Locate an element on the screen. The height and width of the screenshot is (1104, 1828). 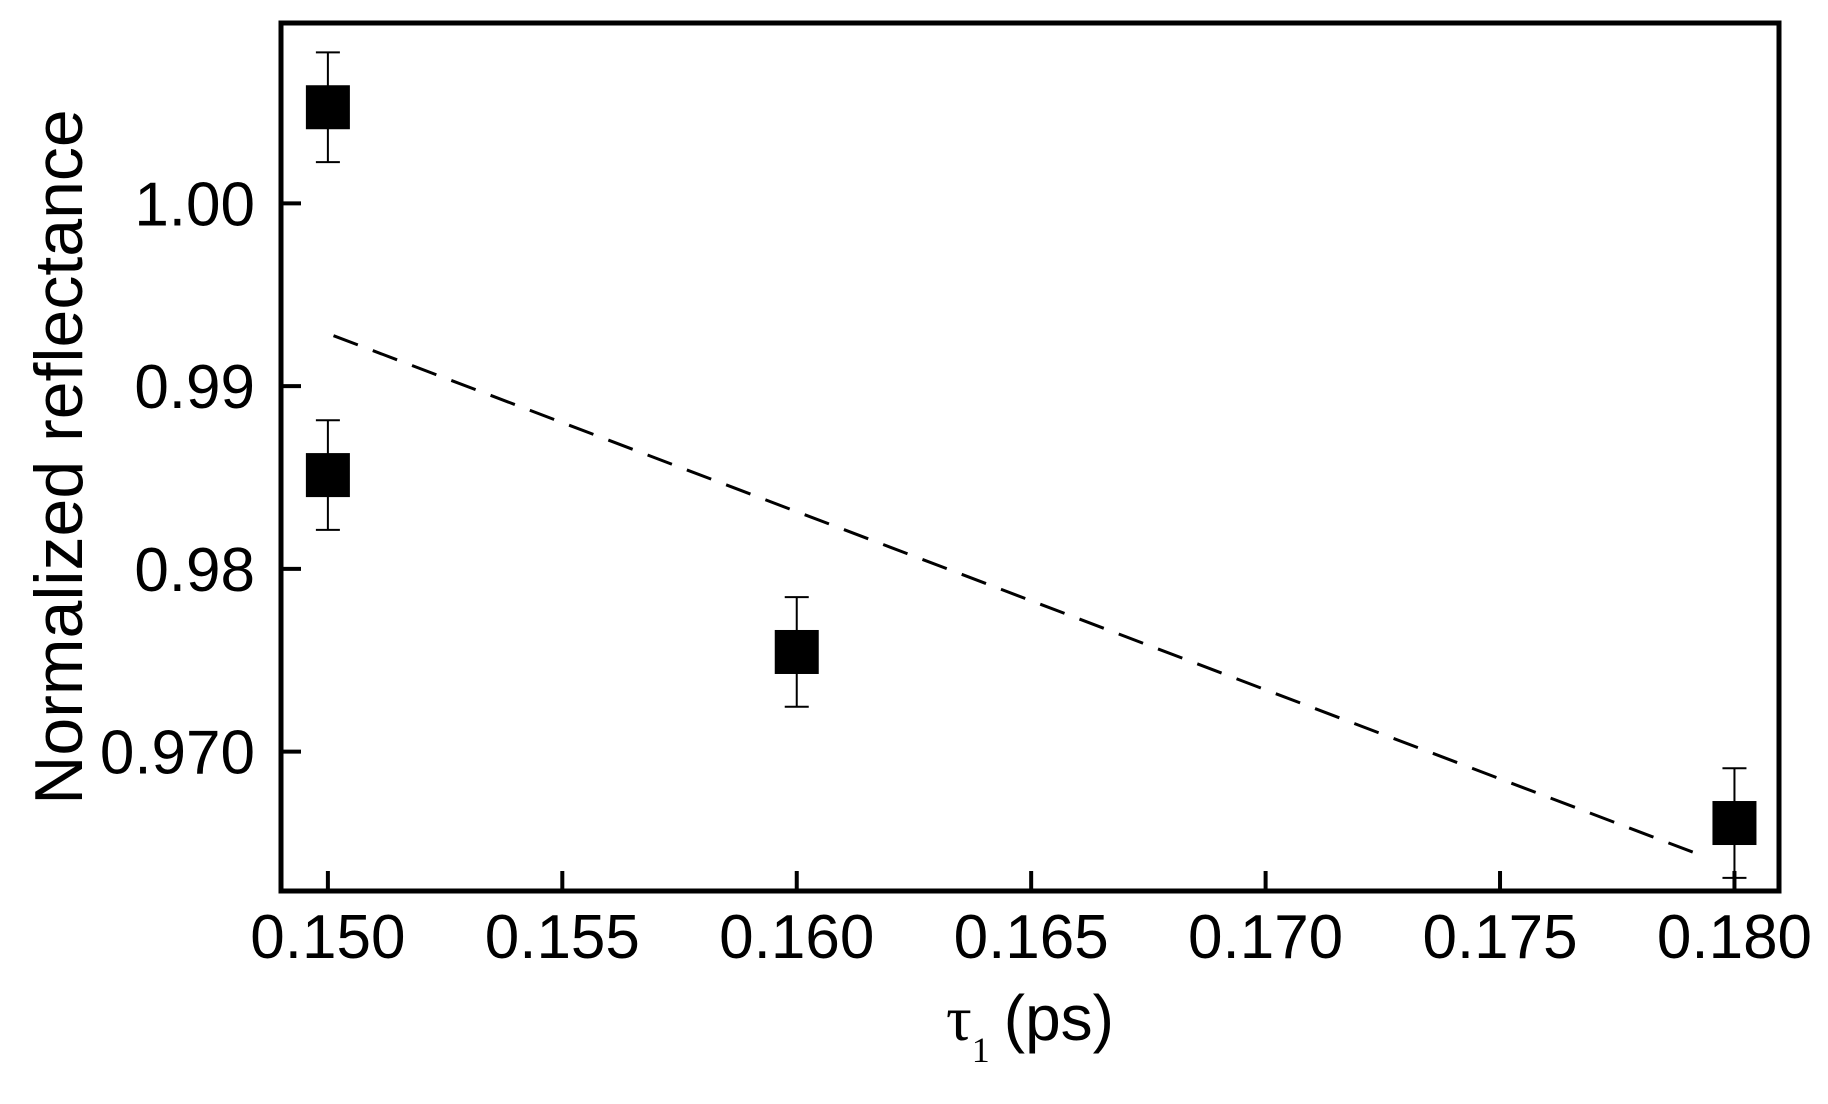
x-label-text: (ps) is located at coordinates (1059, 1018).